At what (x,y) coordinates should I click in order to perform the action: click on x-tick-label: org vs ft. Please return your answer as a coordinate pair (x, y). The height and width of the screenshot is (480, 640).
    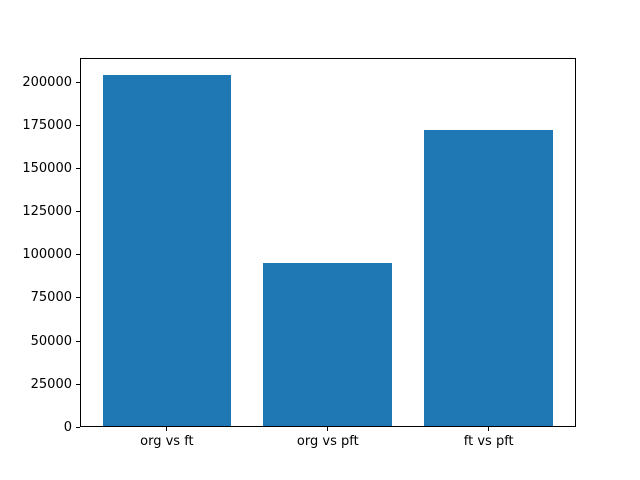
    Looking at the image, I should click on (167, 442).